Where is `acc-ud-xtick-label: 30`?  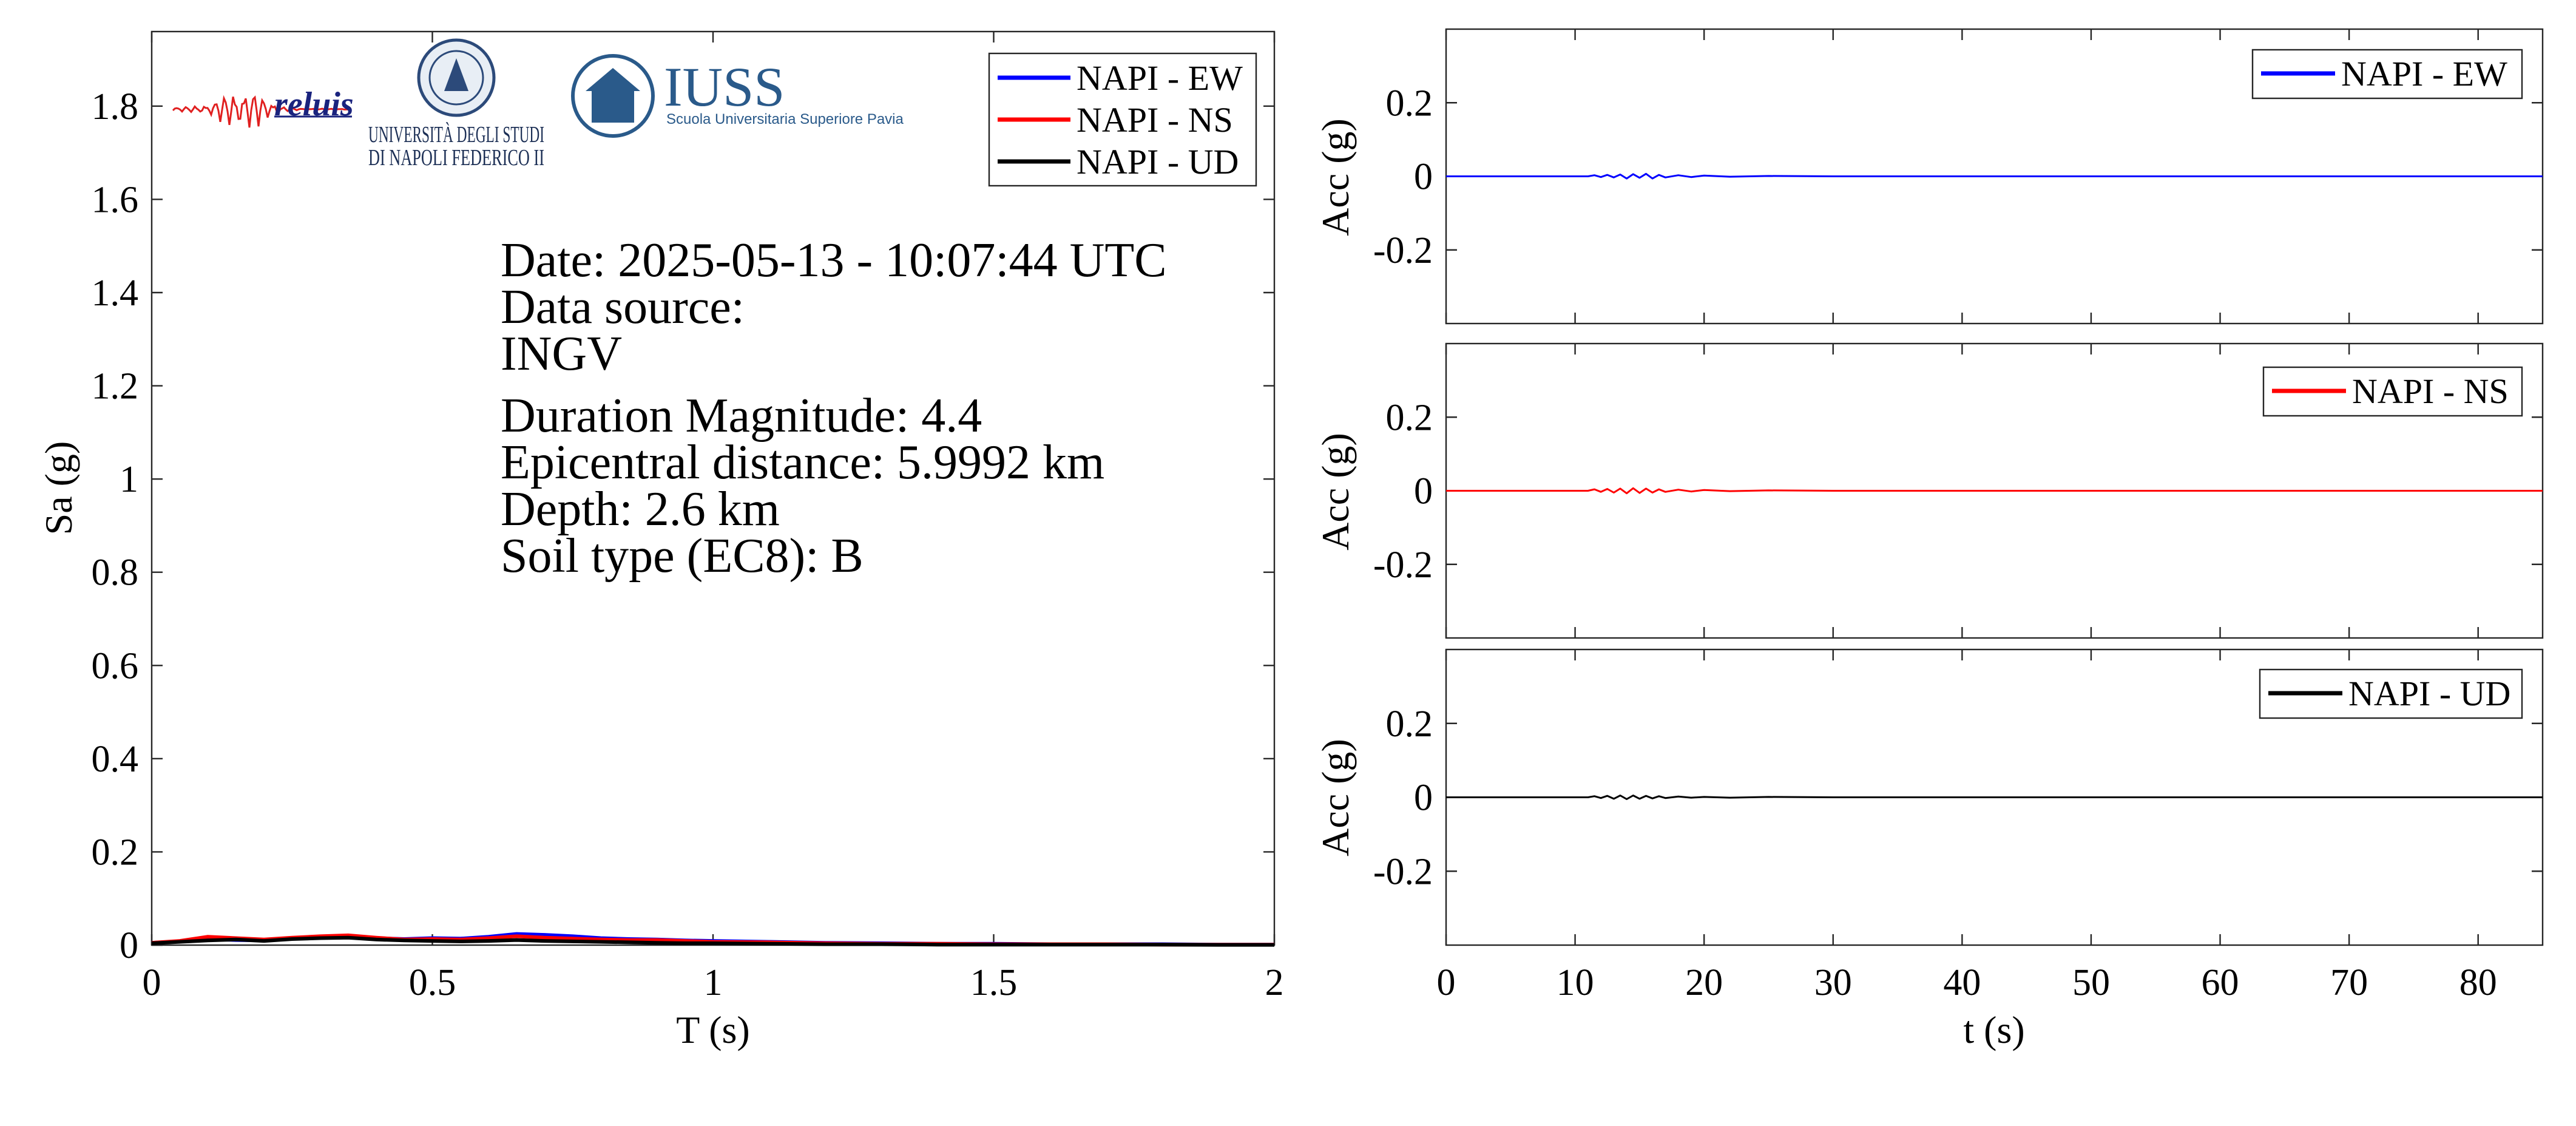 acc-ud-xtick-label: 30 is located at coordinates (1833, 982).